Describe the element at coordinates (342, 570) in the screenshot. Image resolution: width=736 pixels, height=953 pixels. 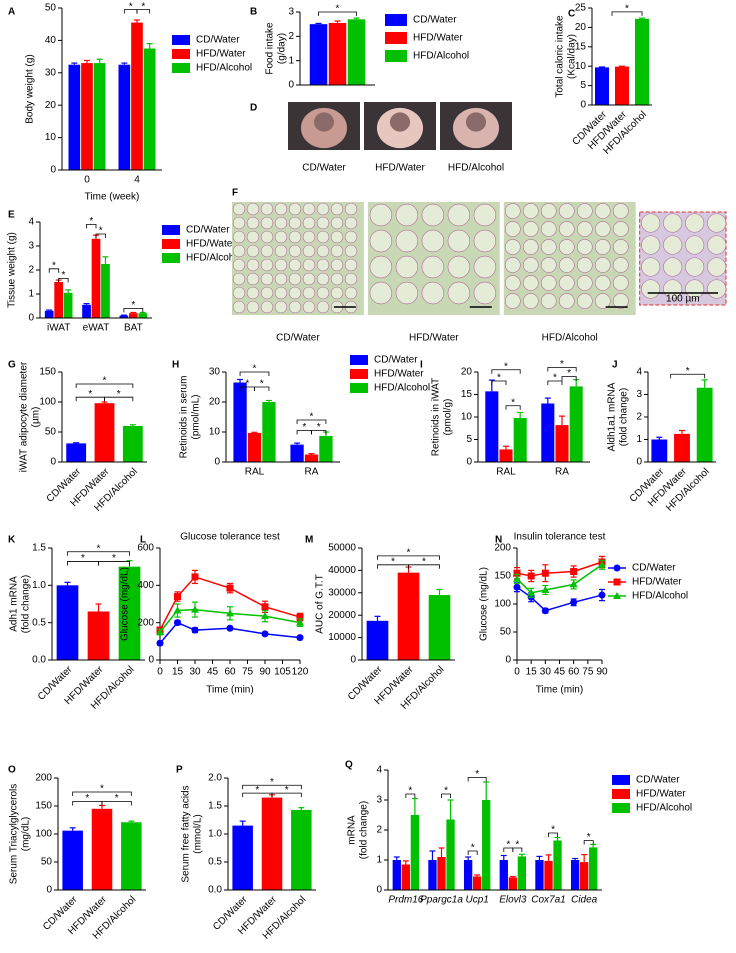
I see `y-tick-label: 40000` at that location.